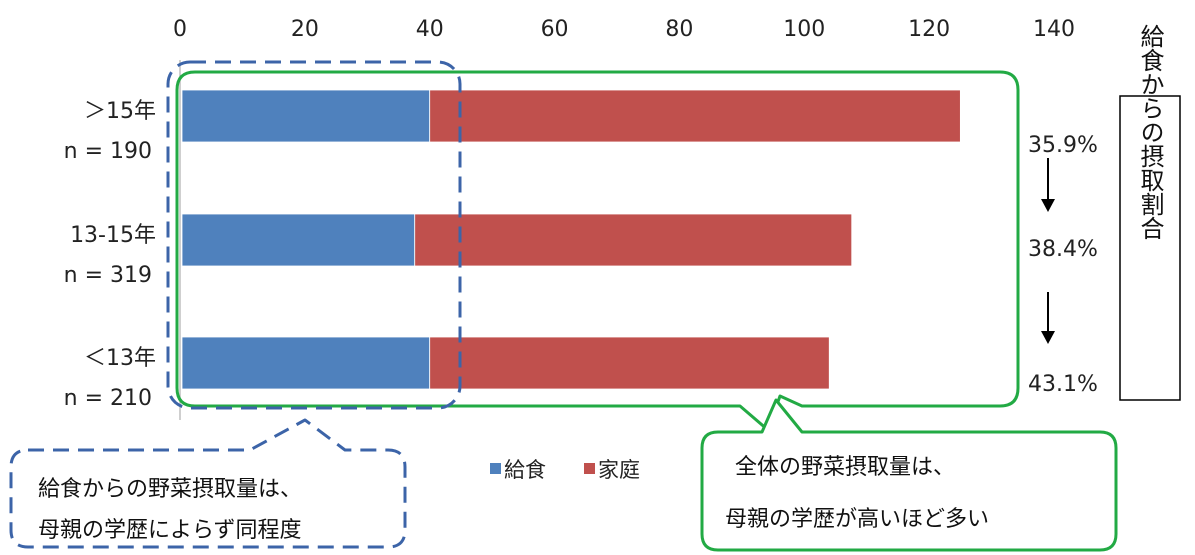 The height and width of the screenshot is (555, 1195). I want to click on legend: 給食 家庭, so click(565, 470).